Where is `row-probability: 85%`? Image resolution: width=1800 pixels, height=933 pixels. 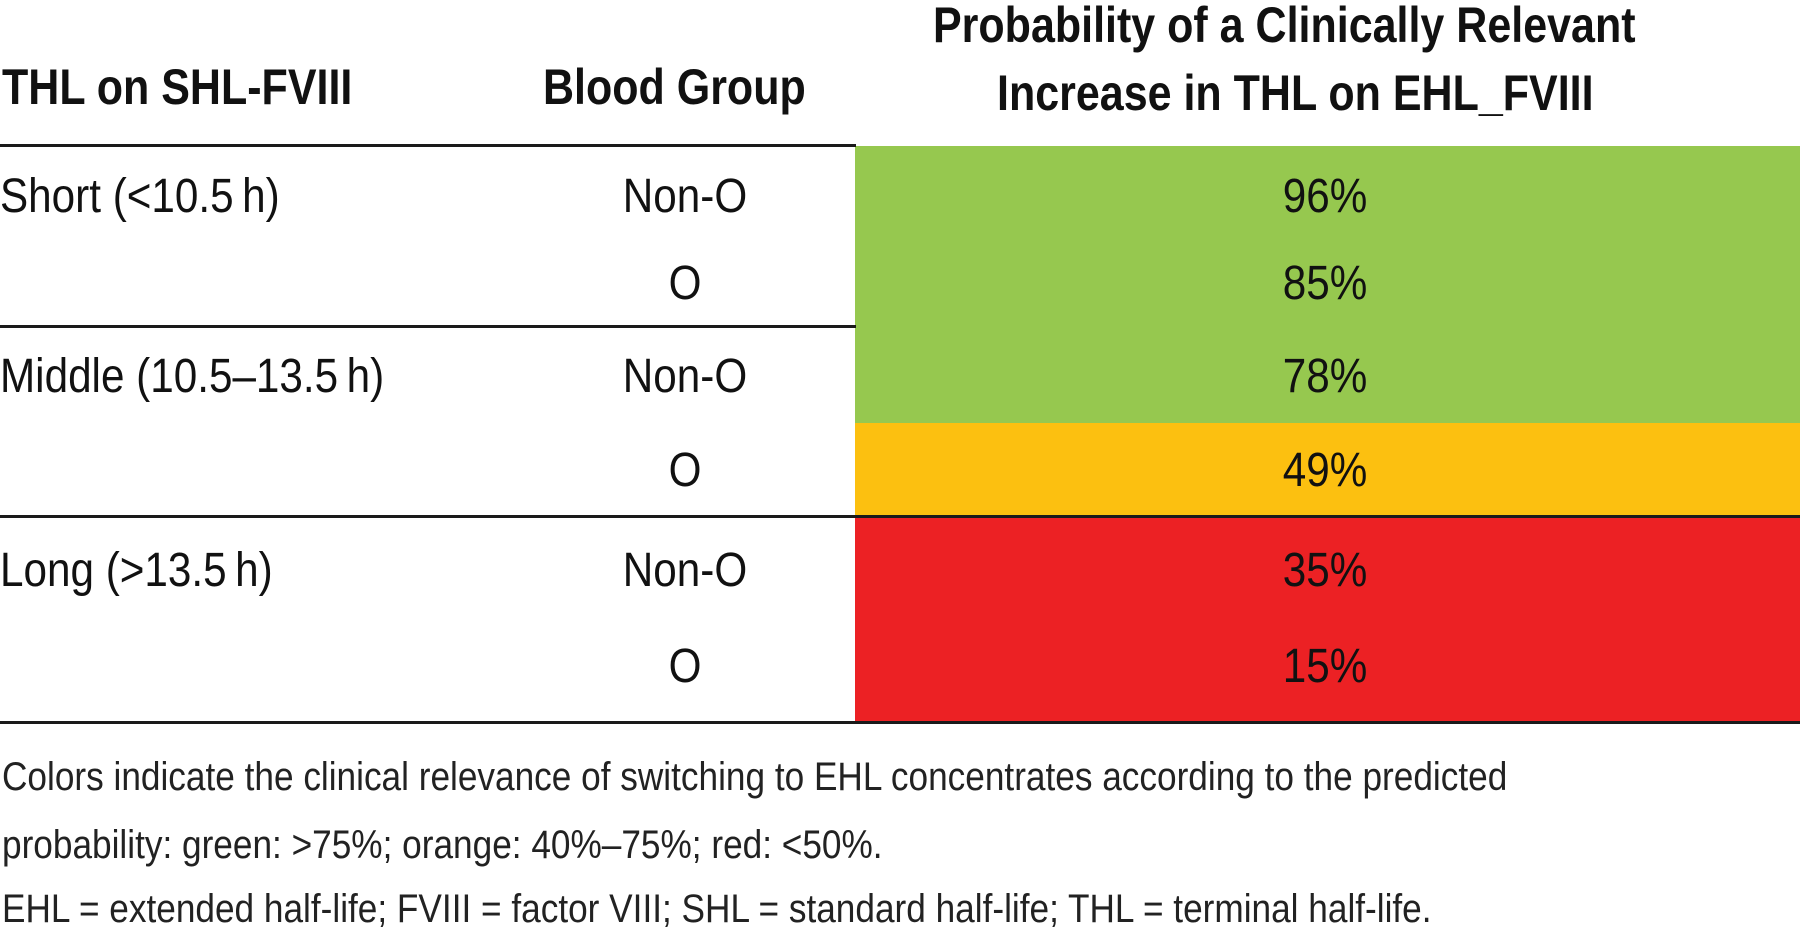
row-probability: 85% is located at coordinates (1325, 283).